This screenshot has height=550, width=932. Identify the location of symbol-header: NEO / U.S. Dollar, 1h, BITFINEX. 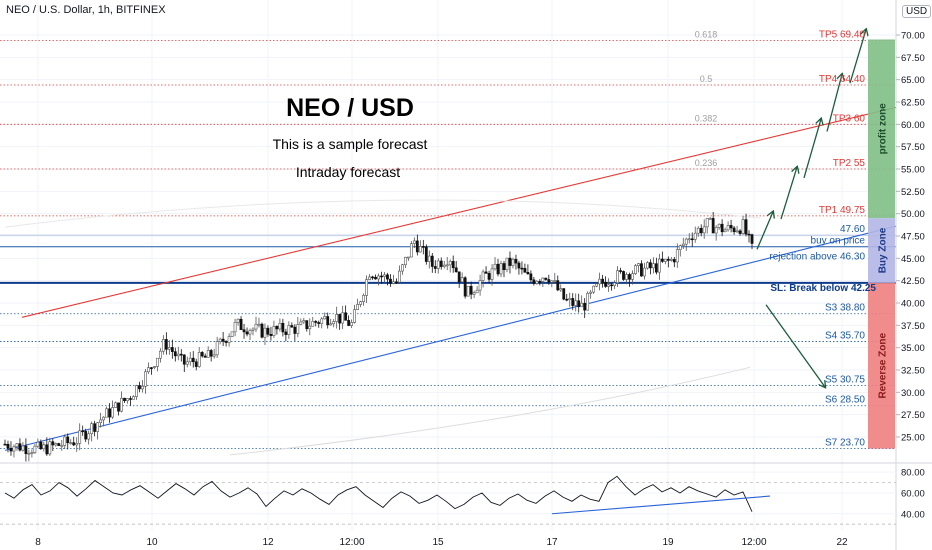
(86, 10).